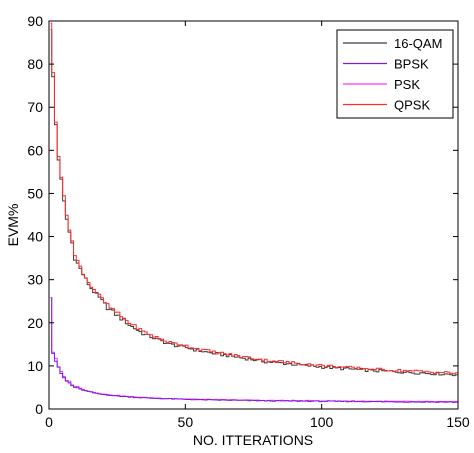 This screenshot has height=453, width=474. I want to click on y-tick-label: 0, so click(39, 409).